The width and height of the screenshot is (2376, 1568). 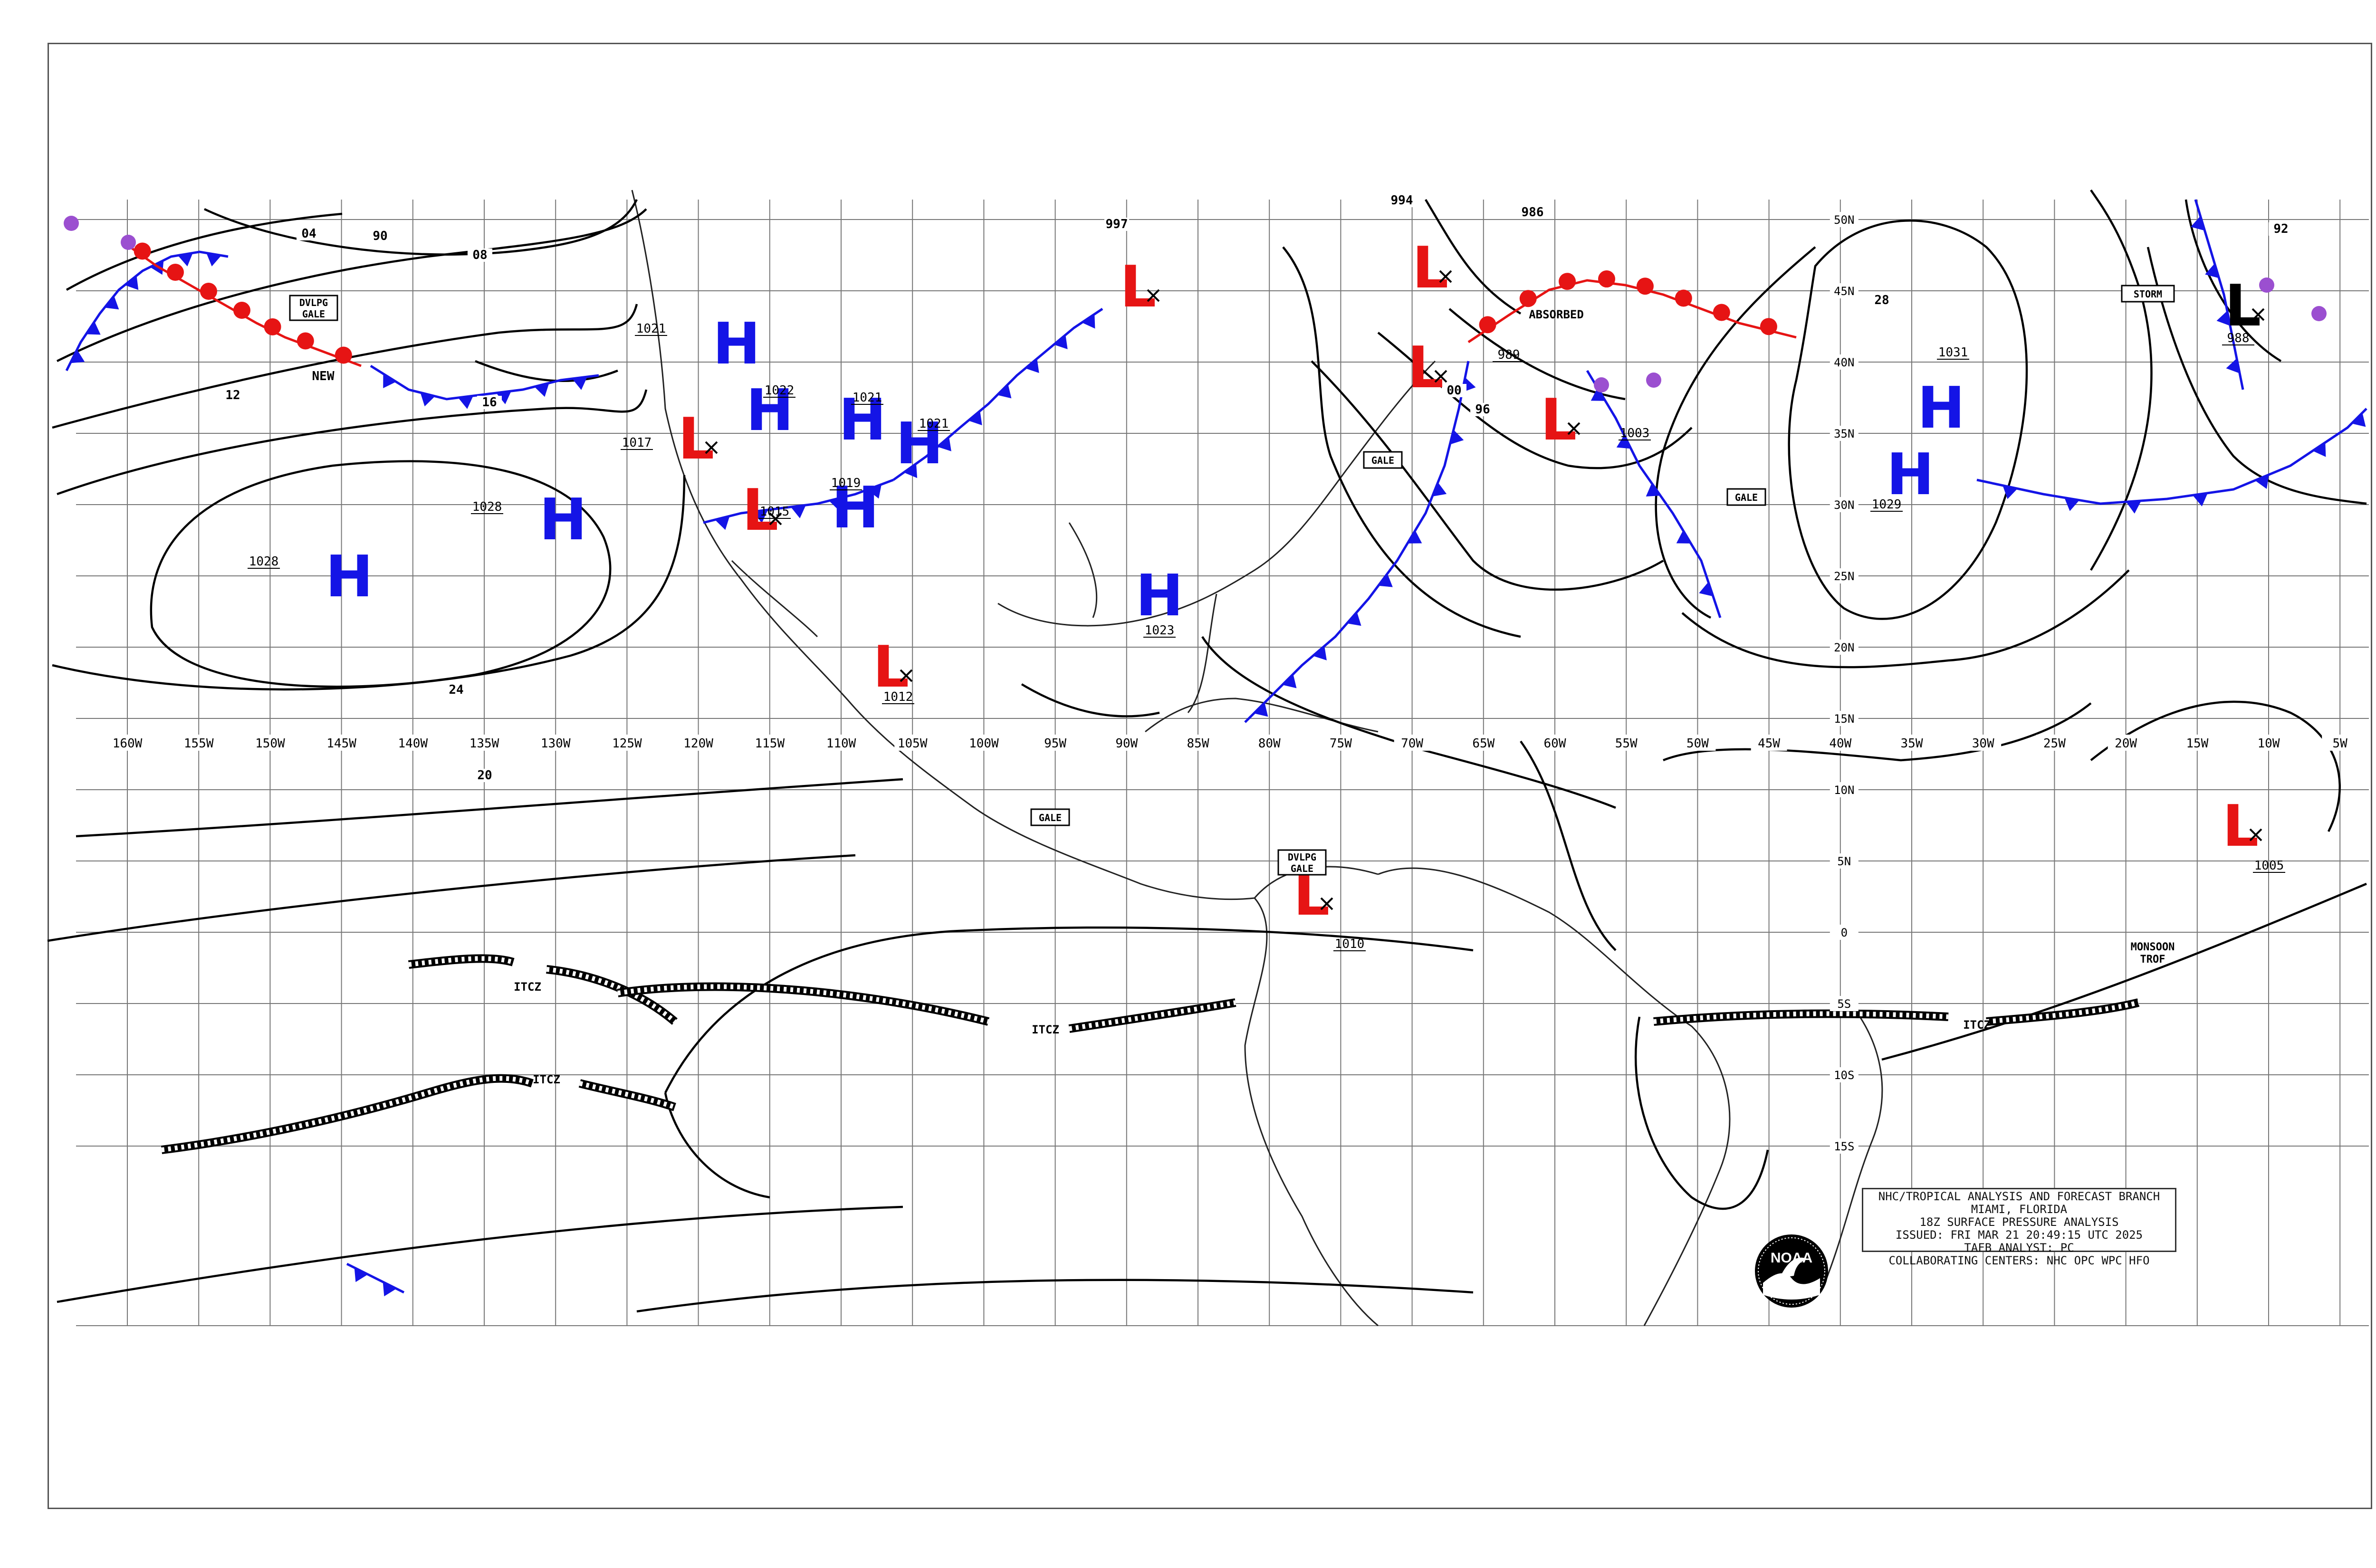 I want to click on high-pressure-value: 1031, so click(x=1953, y=352).